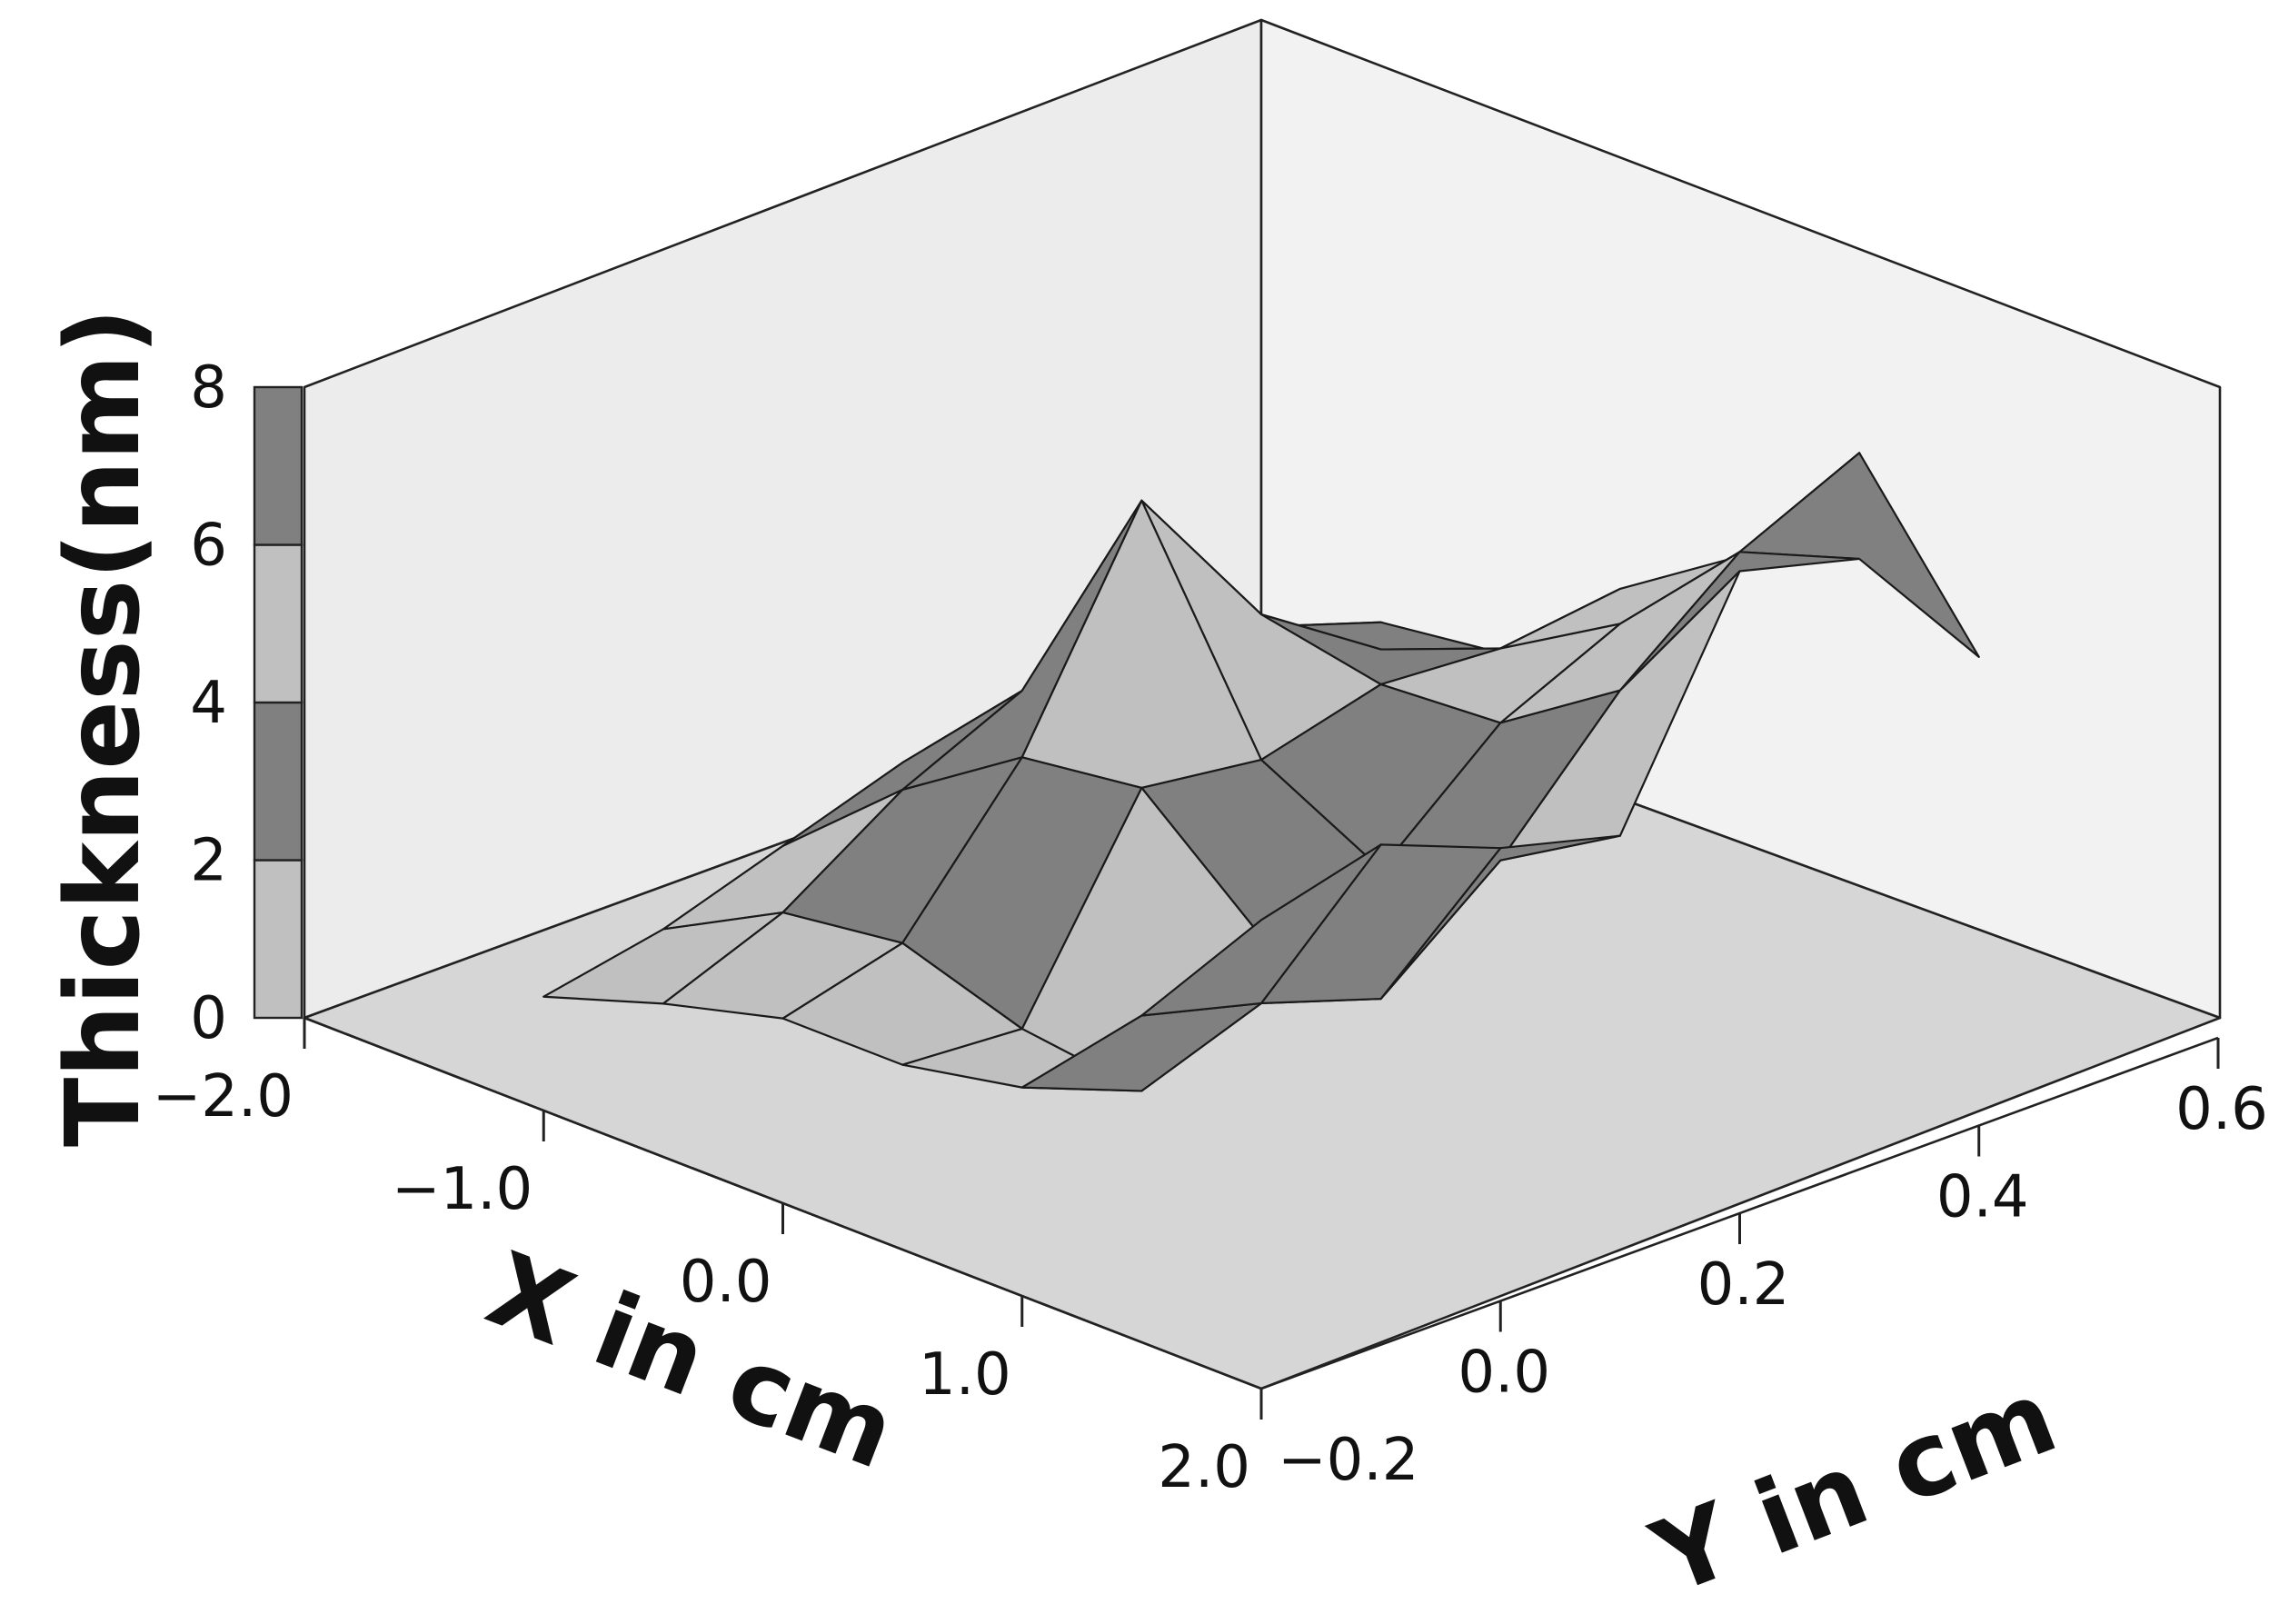 This screenshot has width=2289, height=1624. I want to click on z-tick-label: 8, so click(208, 388).